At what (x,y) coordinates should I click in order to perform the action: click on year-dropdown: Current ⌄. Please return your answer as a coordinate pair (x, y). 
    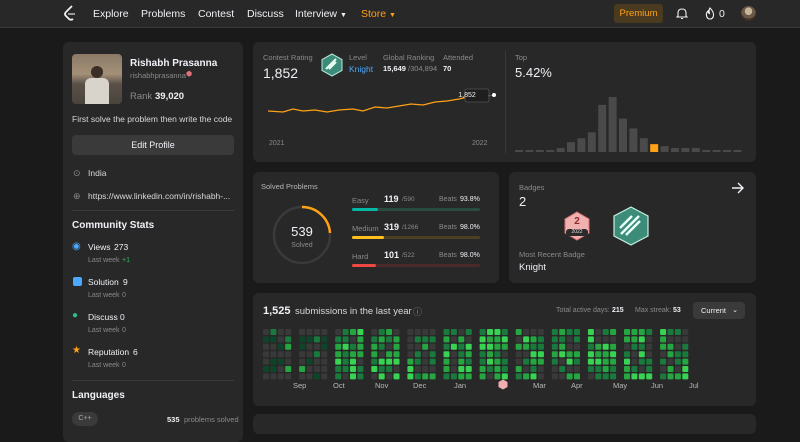
    Looking at the image, I should click on (719, 310).